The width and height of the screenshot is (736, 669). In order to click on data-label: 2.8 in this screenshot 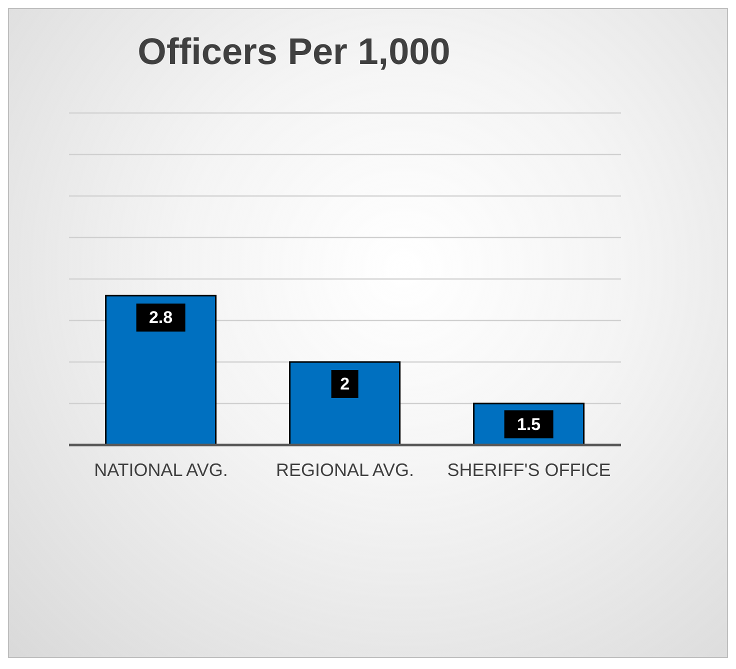, I will do `click(160, 318)`.